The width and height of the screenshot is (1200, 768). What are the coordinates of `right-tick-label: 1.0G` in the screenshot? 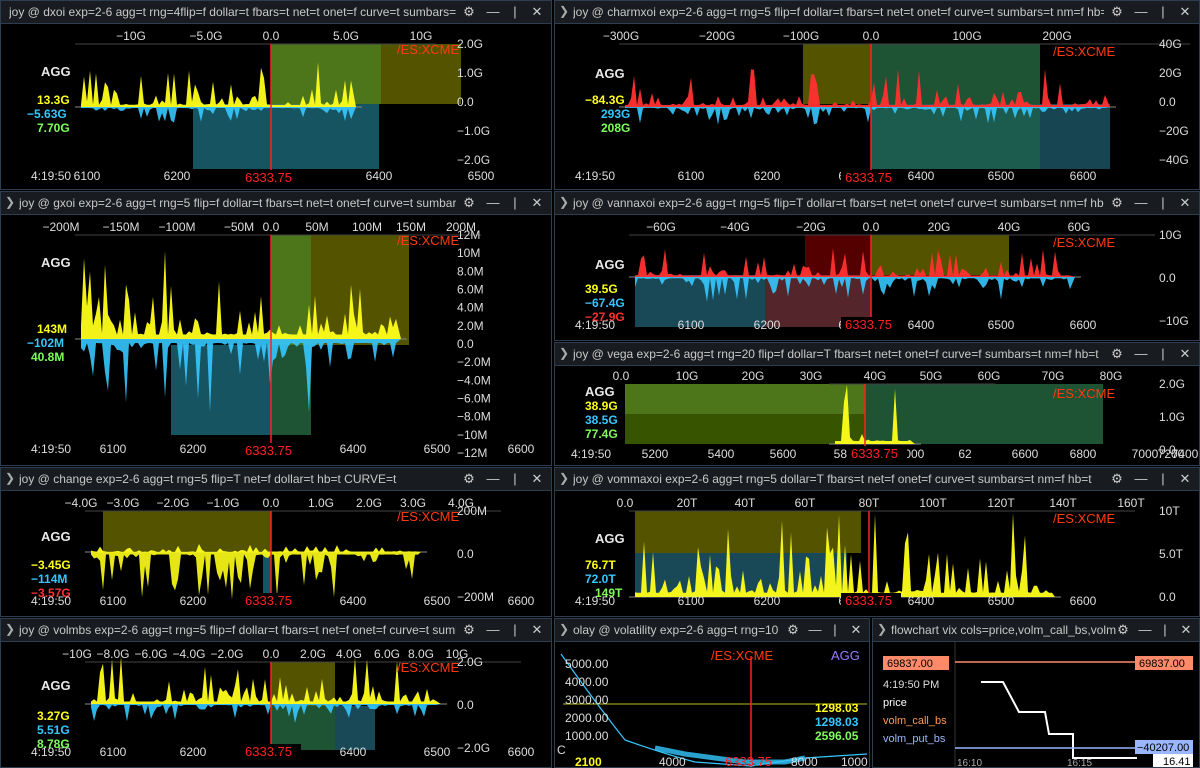 It's located at (470, 73).